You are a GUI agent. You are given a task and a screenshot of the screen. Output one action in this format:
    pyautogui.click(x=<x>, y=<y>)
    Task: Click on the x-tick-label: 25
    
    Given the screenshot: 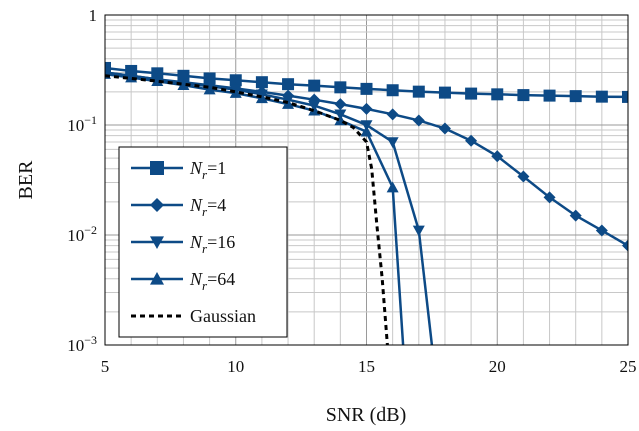 What is the action you would take?
    pyautogui.click(x=628, y=366)
    